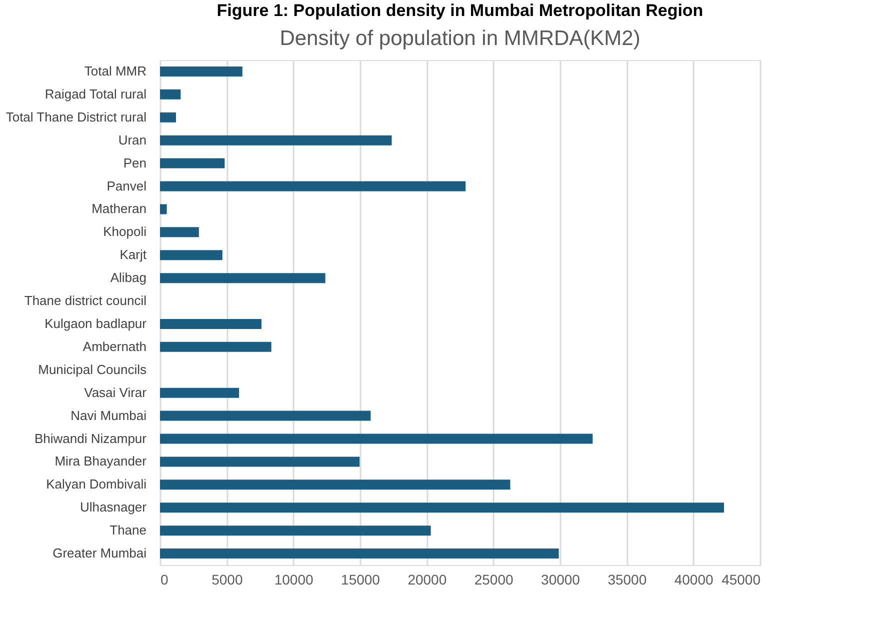 The height and width of the screenshot is (625, 881). I want to click on x-tick-label: 15000, so click(360, 580).